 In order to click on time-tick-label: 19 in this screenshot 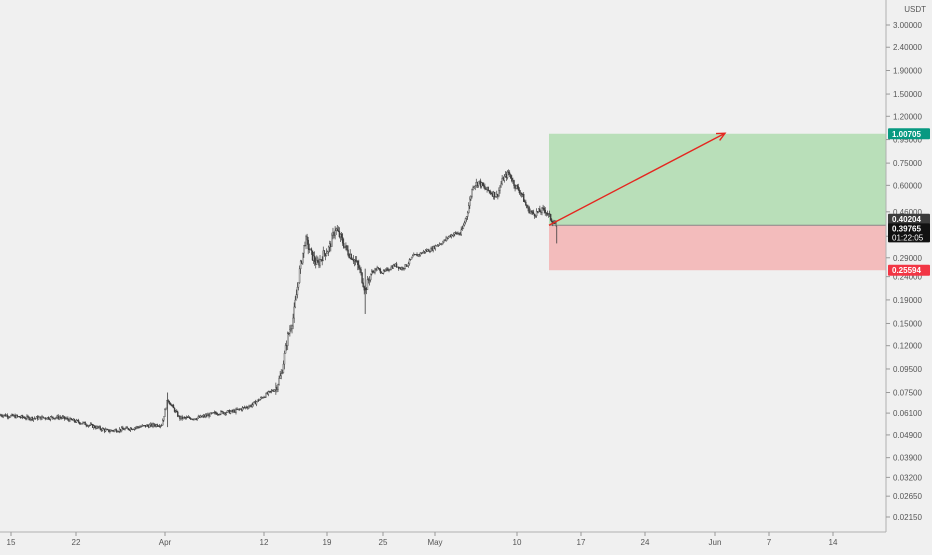, I will do `click(327, 542)`.